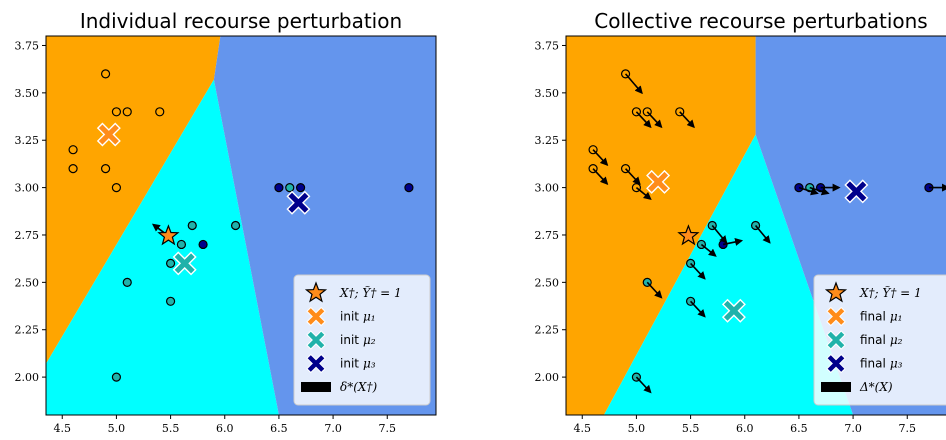  I want to click on decision-region, so click(133, 200).